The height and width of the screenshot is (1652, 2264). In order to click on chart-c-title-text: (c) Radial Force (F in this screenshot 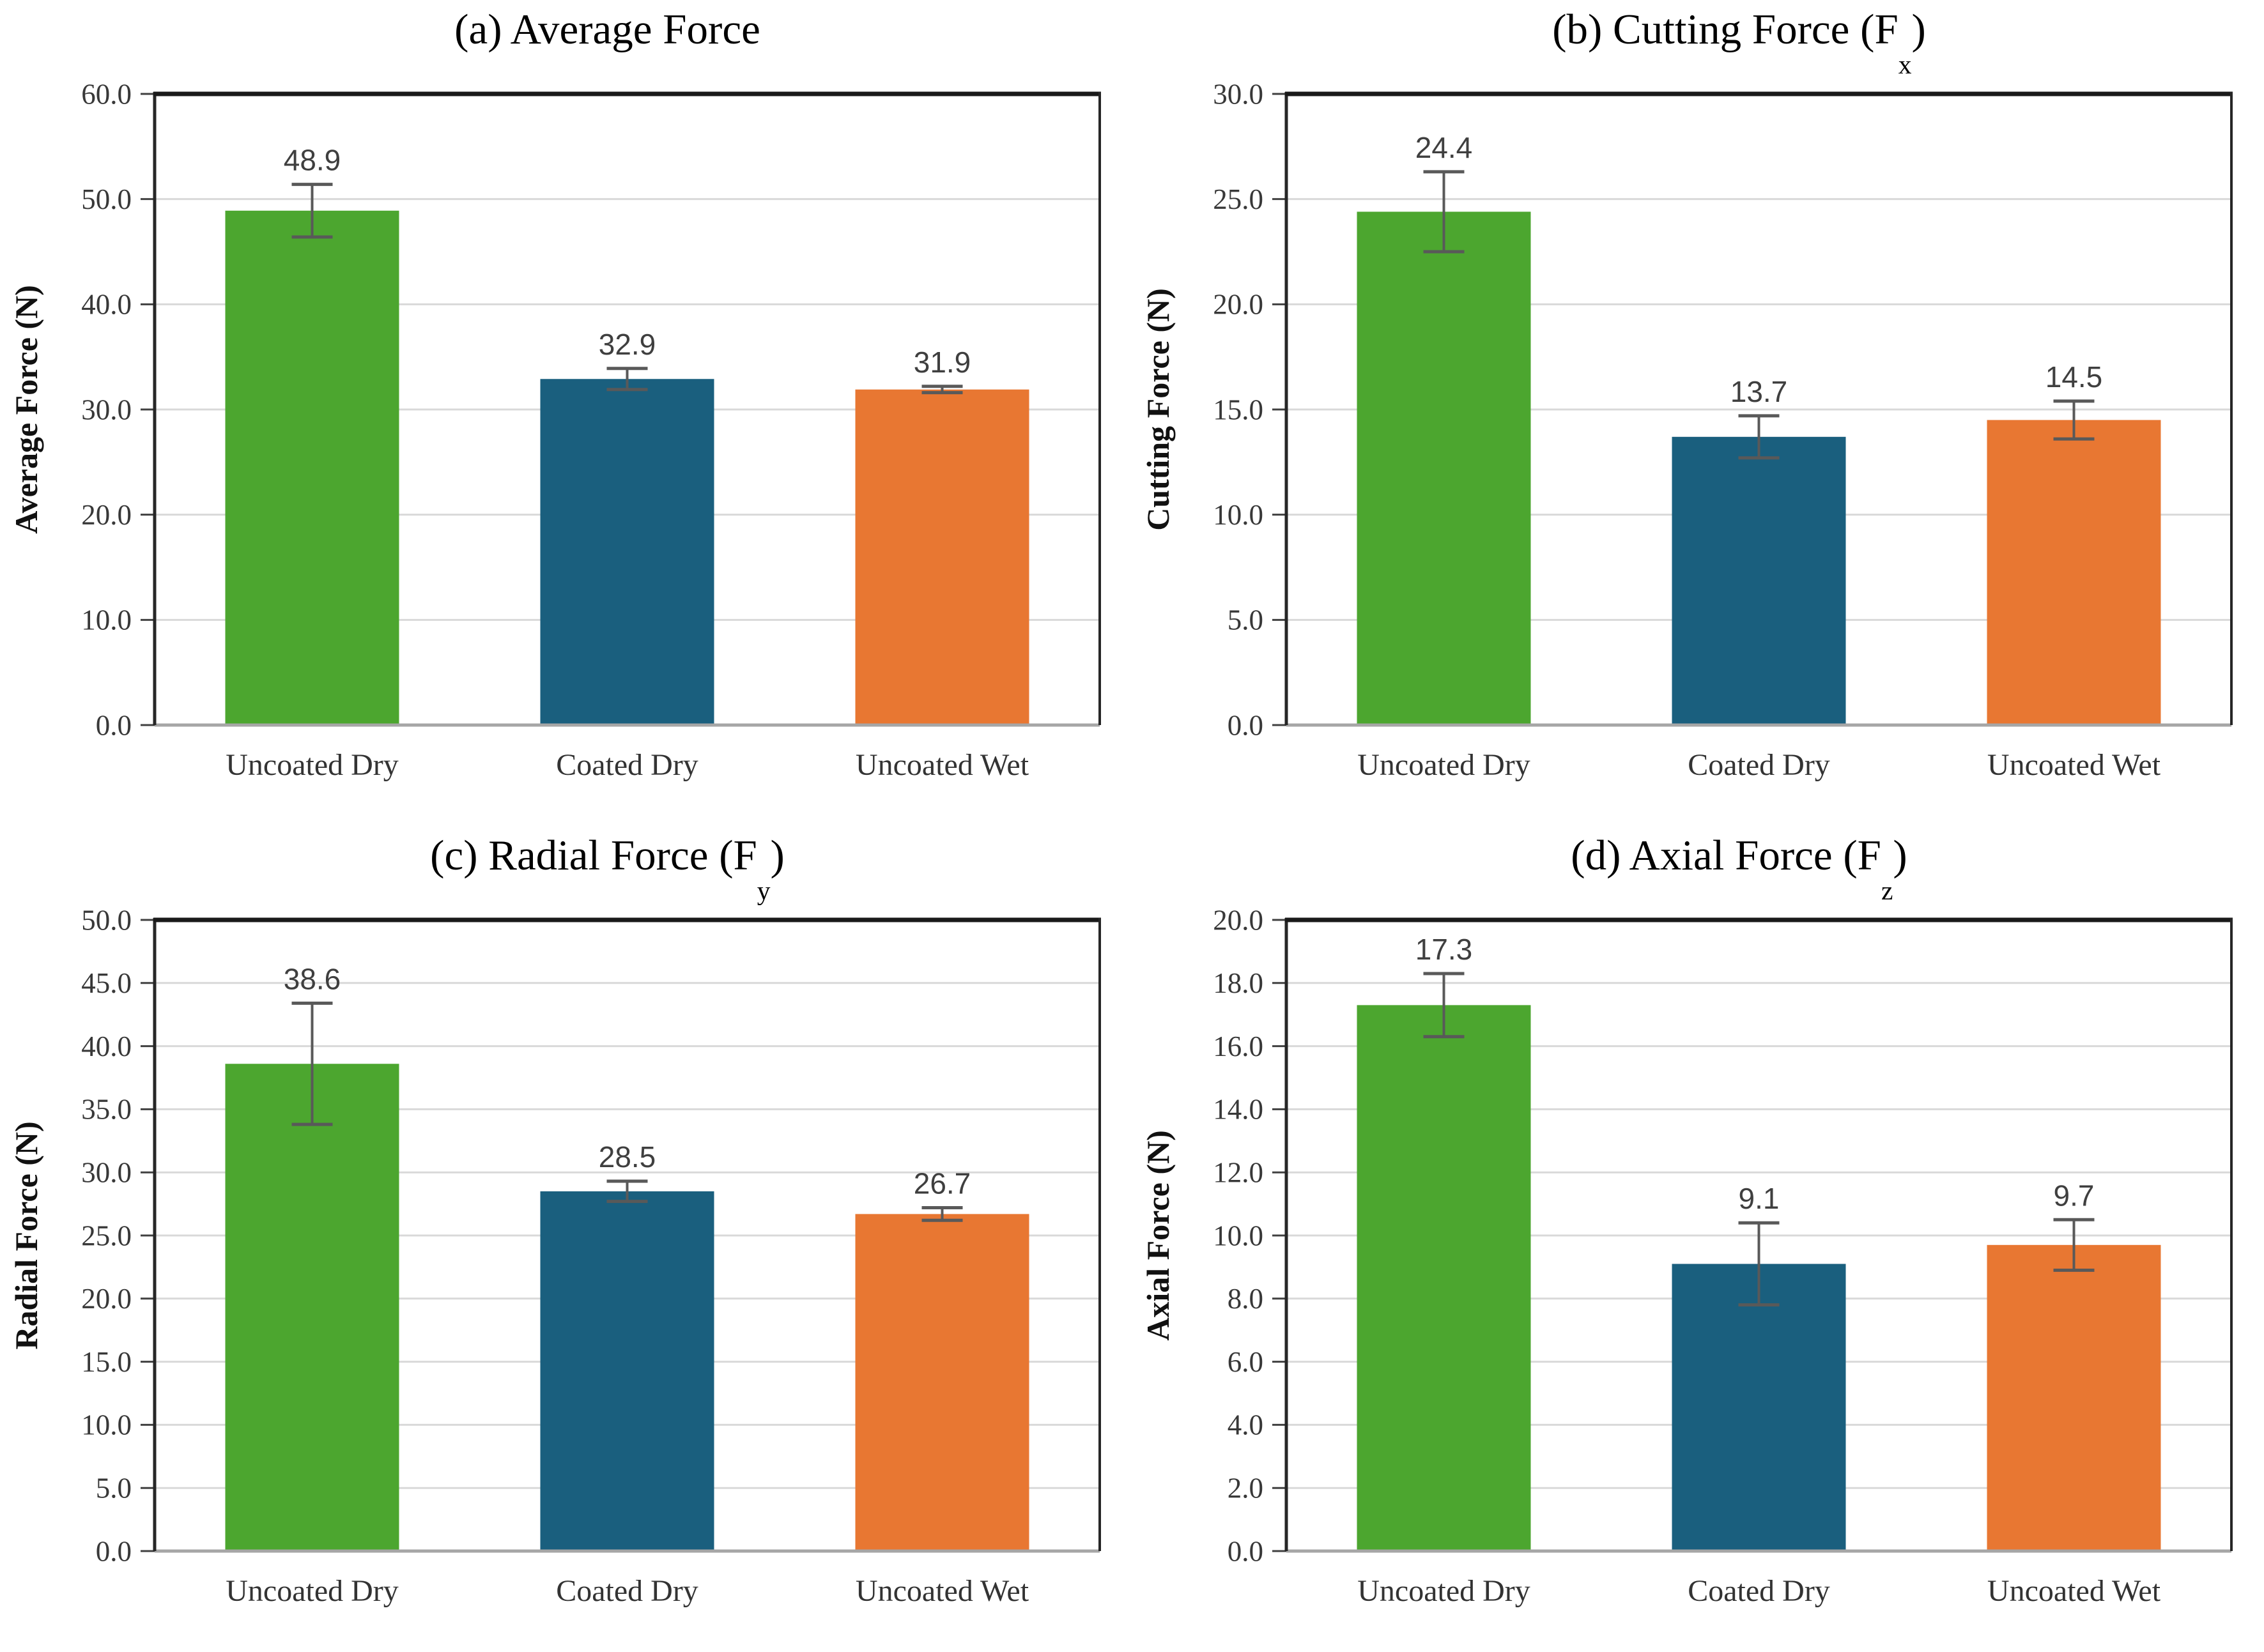, I will do `click(593, 855)`.